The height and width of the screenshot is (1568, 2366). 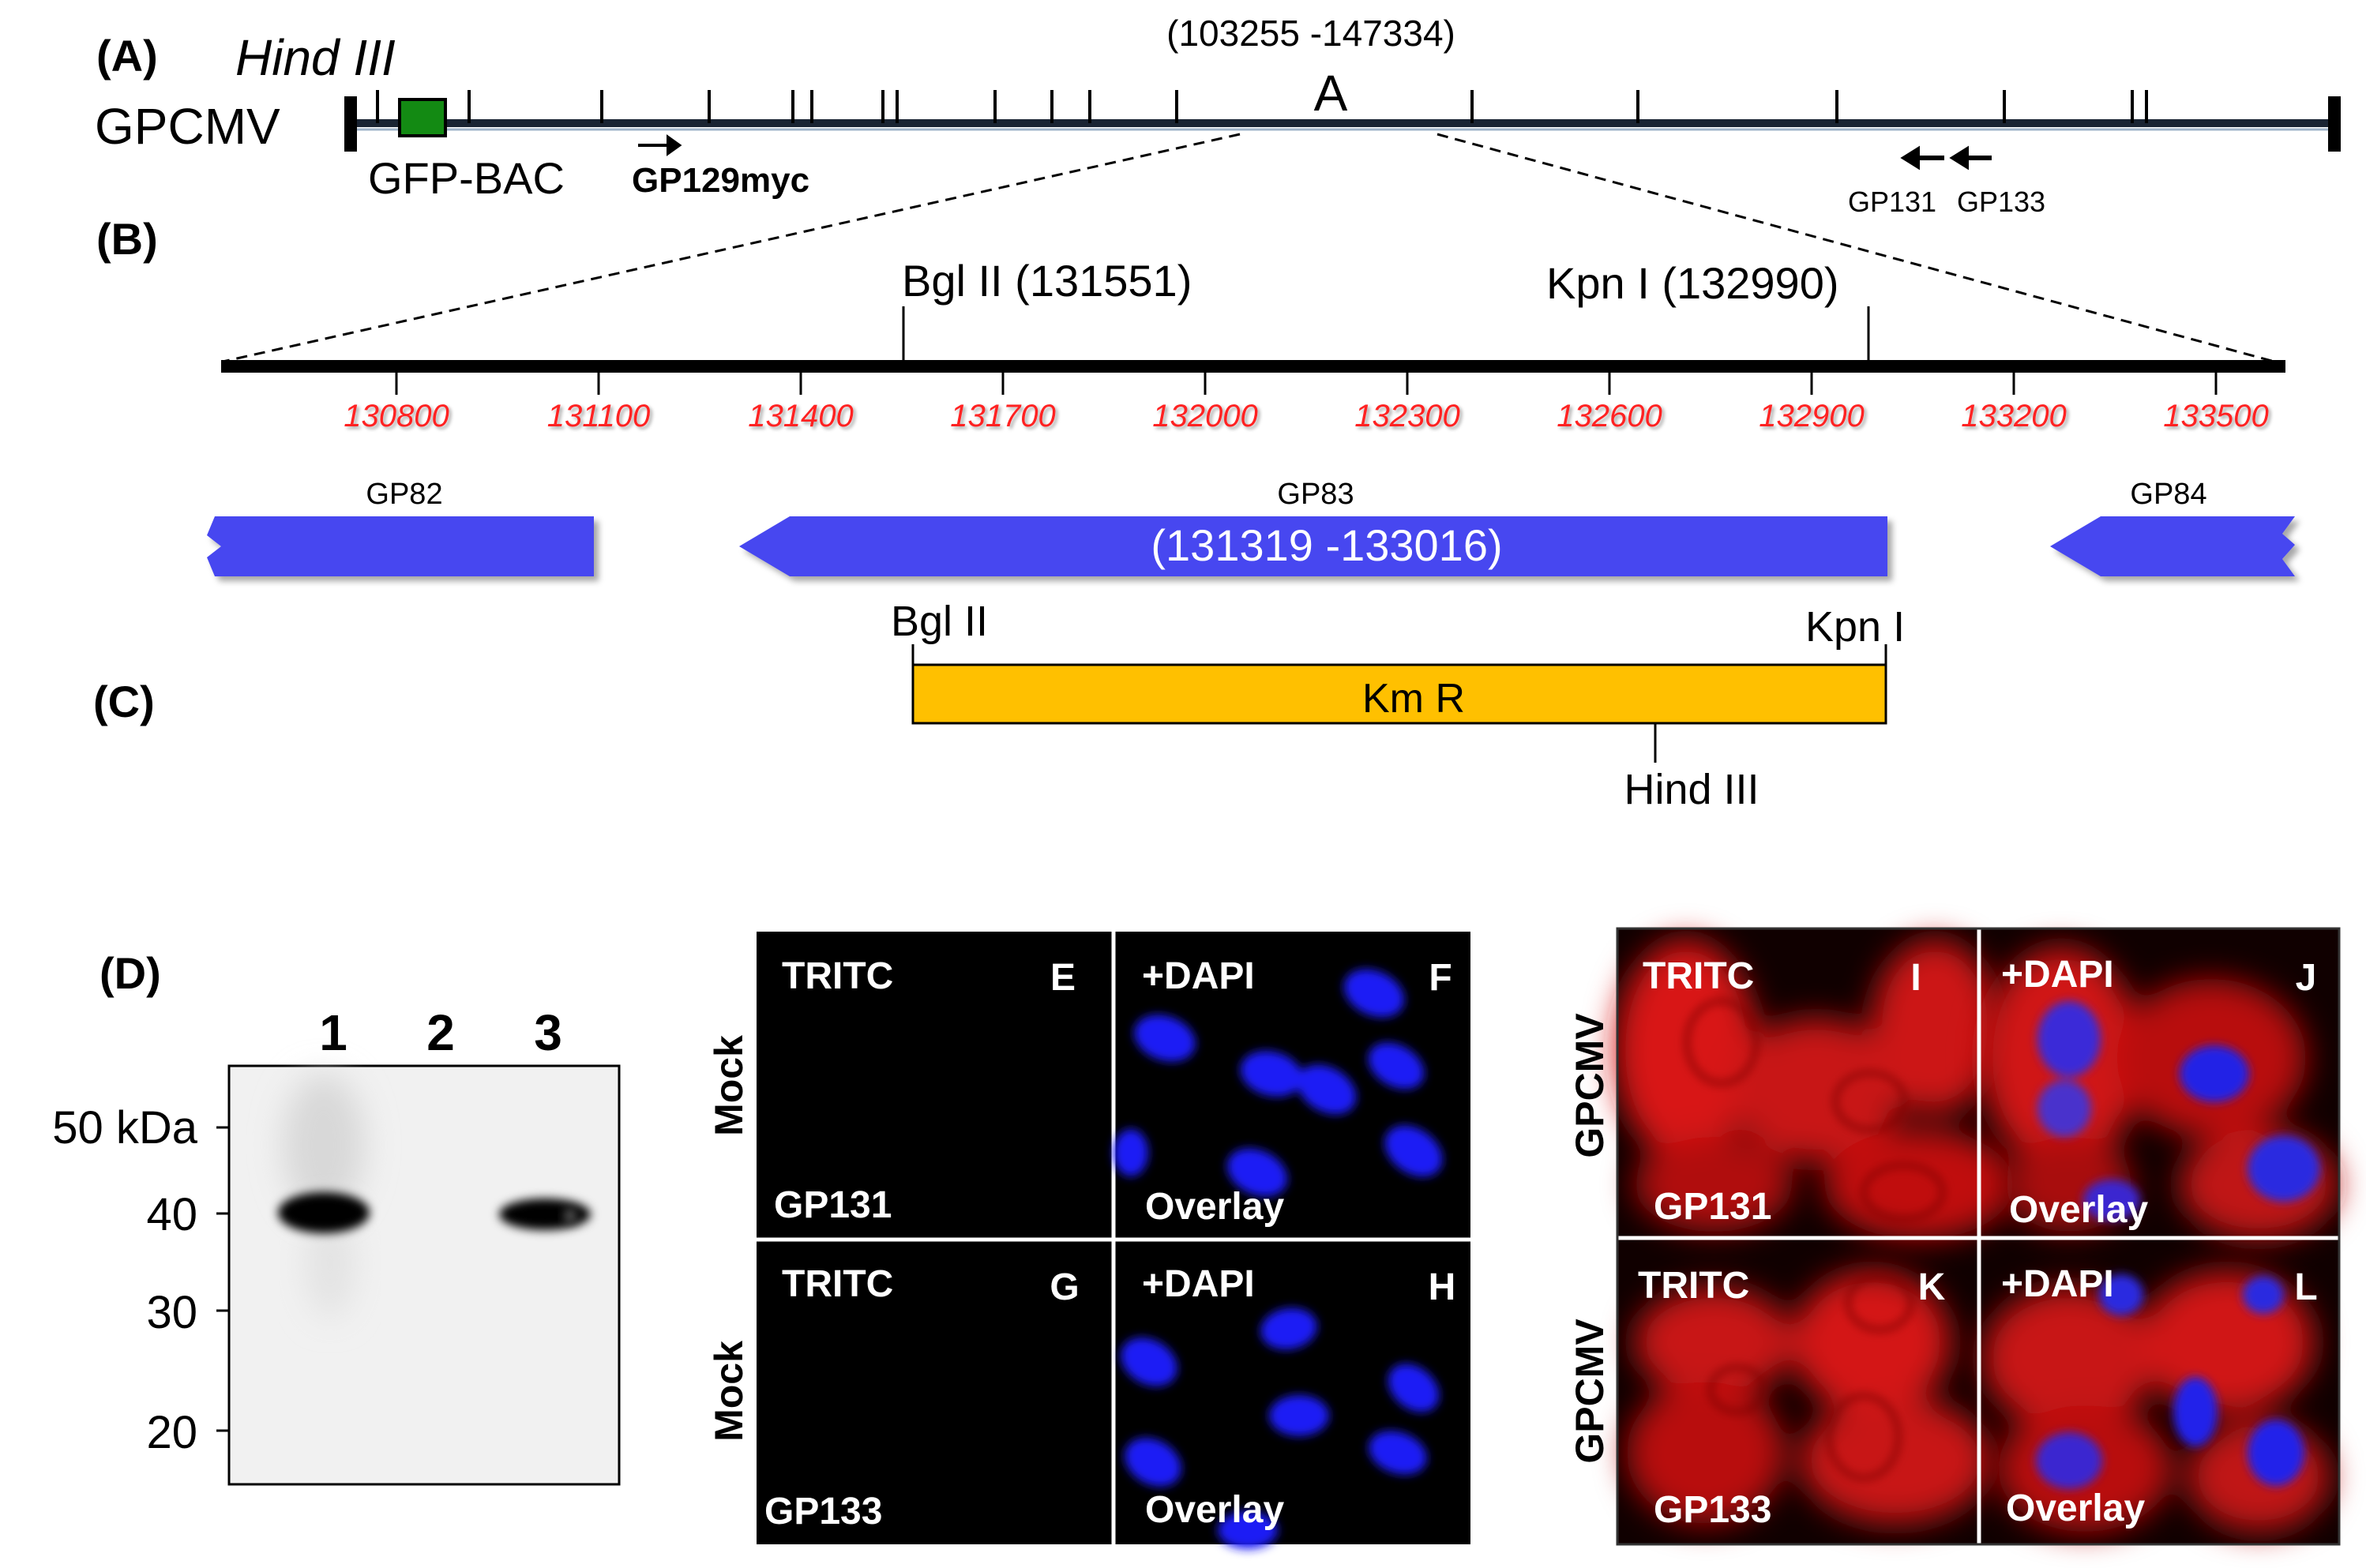 What do you see at coordinates (1713, 1510) in the screenshot?
I see `panel-k-target: GP133` at bounding box center [1713, 1510].